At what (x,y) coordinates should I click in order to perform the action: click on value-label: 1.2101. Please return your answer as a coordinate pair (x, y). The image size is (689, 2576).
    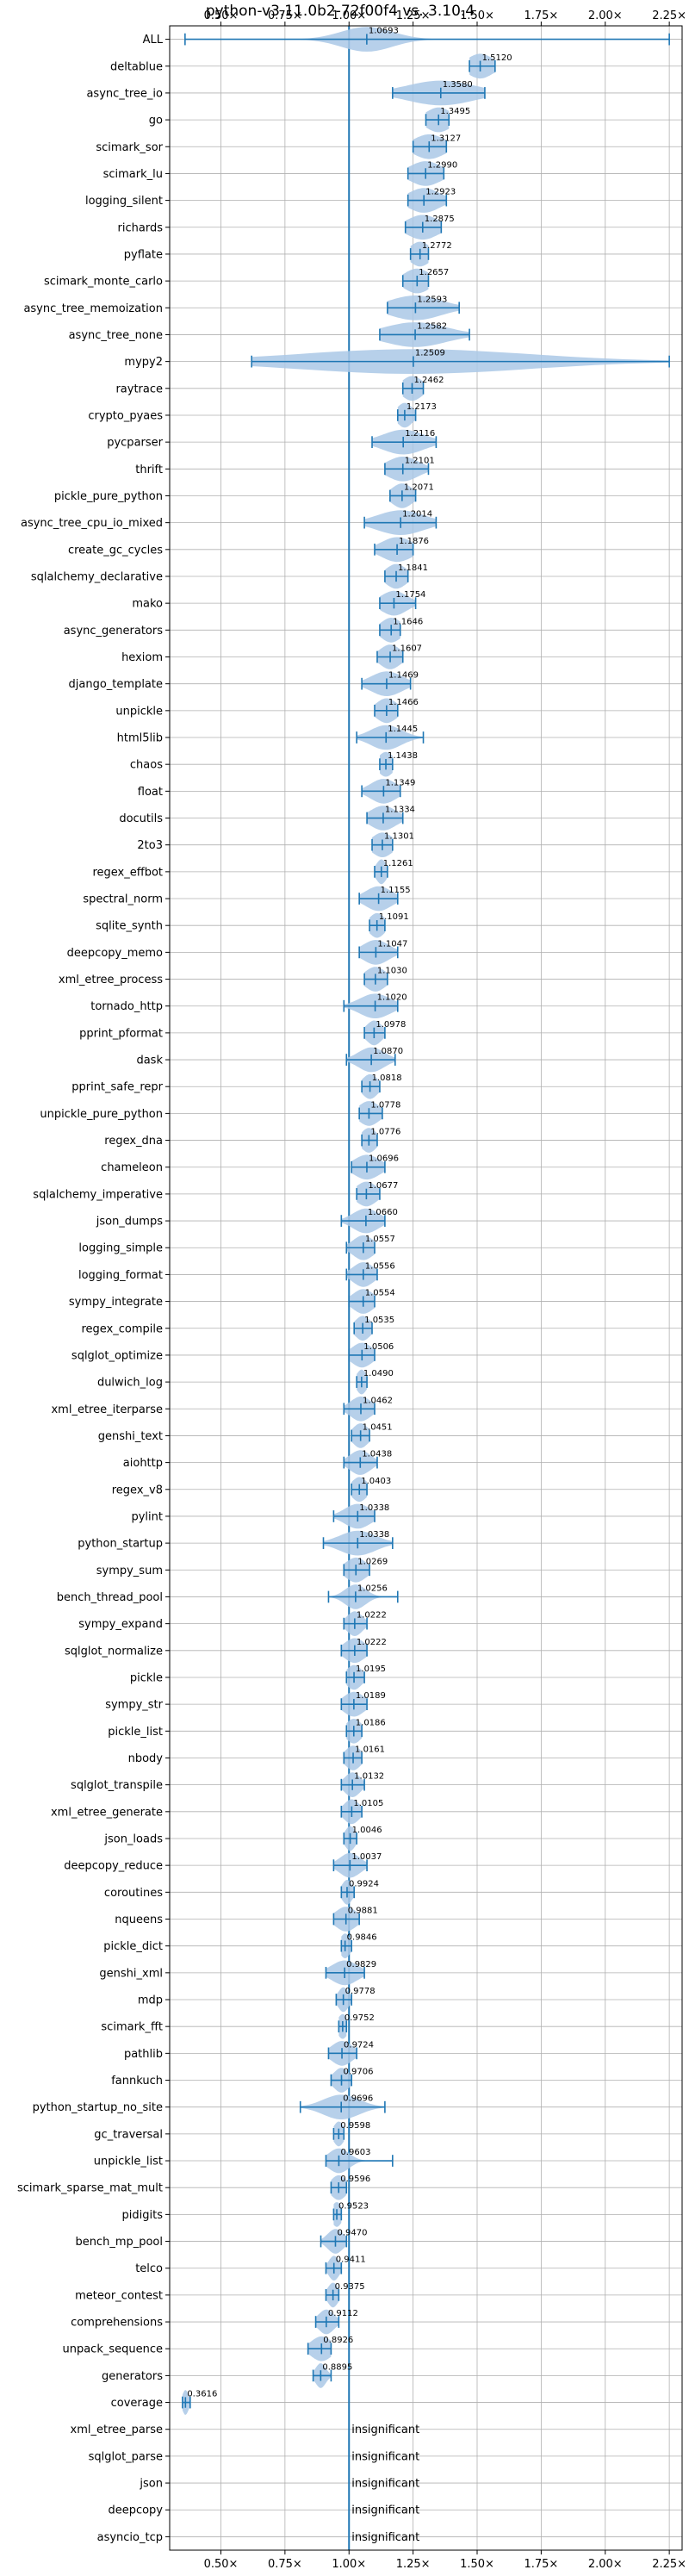
    Looking at the image, I should click on (420, 461).